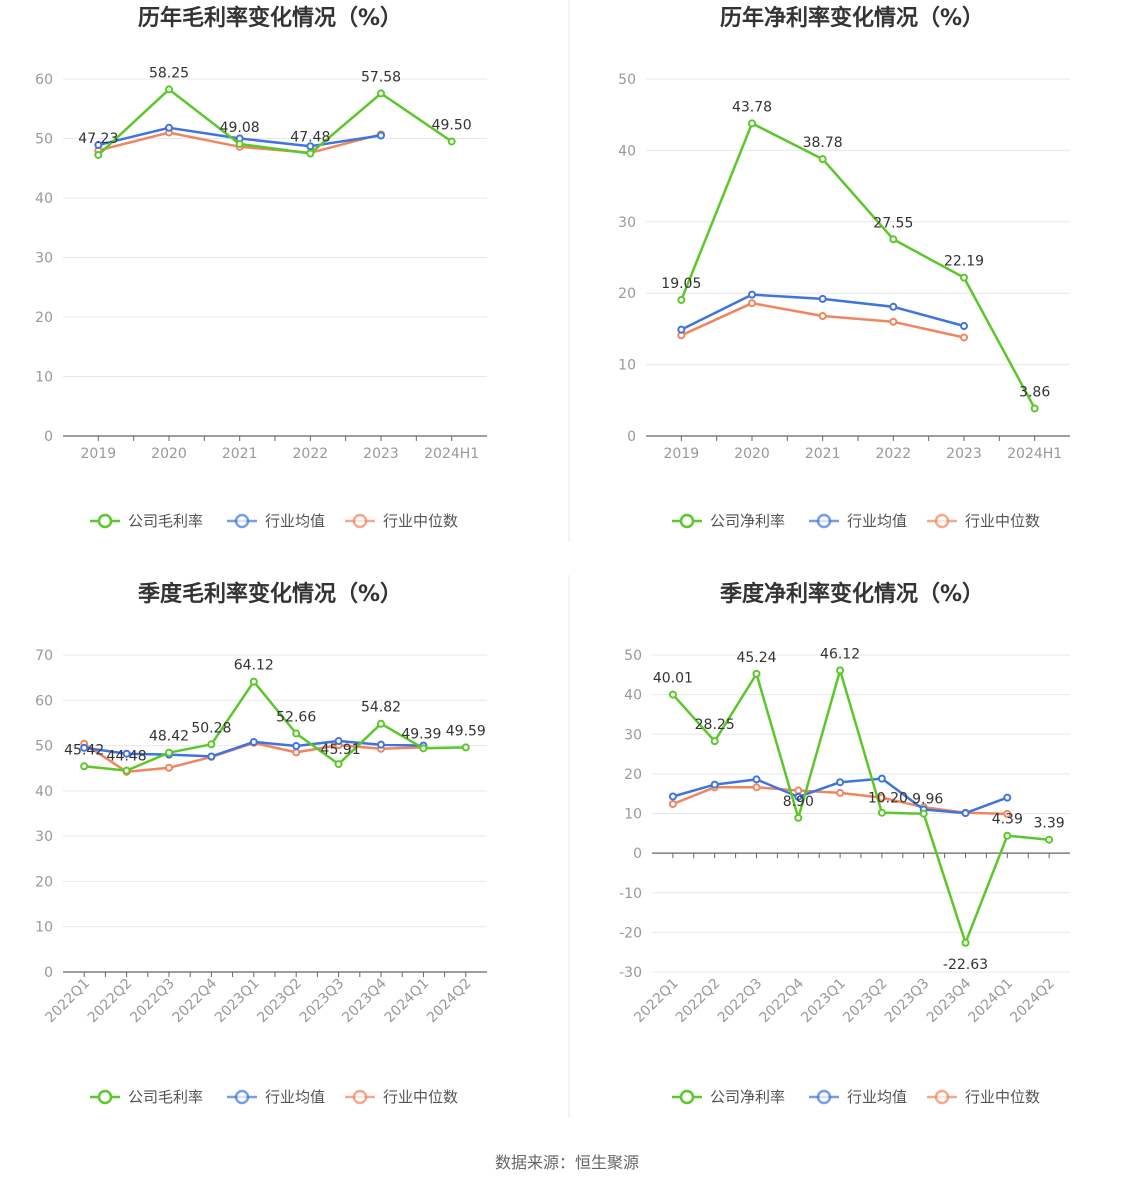 Image resolution: width=1134 pixels, height=1188 pixels. What do you see at coordinates (1034, 392) in the screenshot?
I see `data-label: 3.86` at bounding box center [1034, 392].